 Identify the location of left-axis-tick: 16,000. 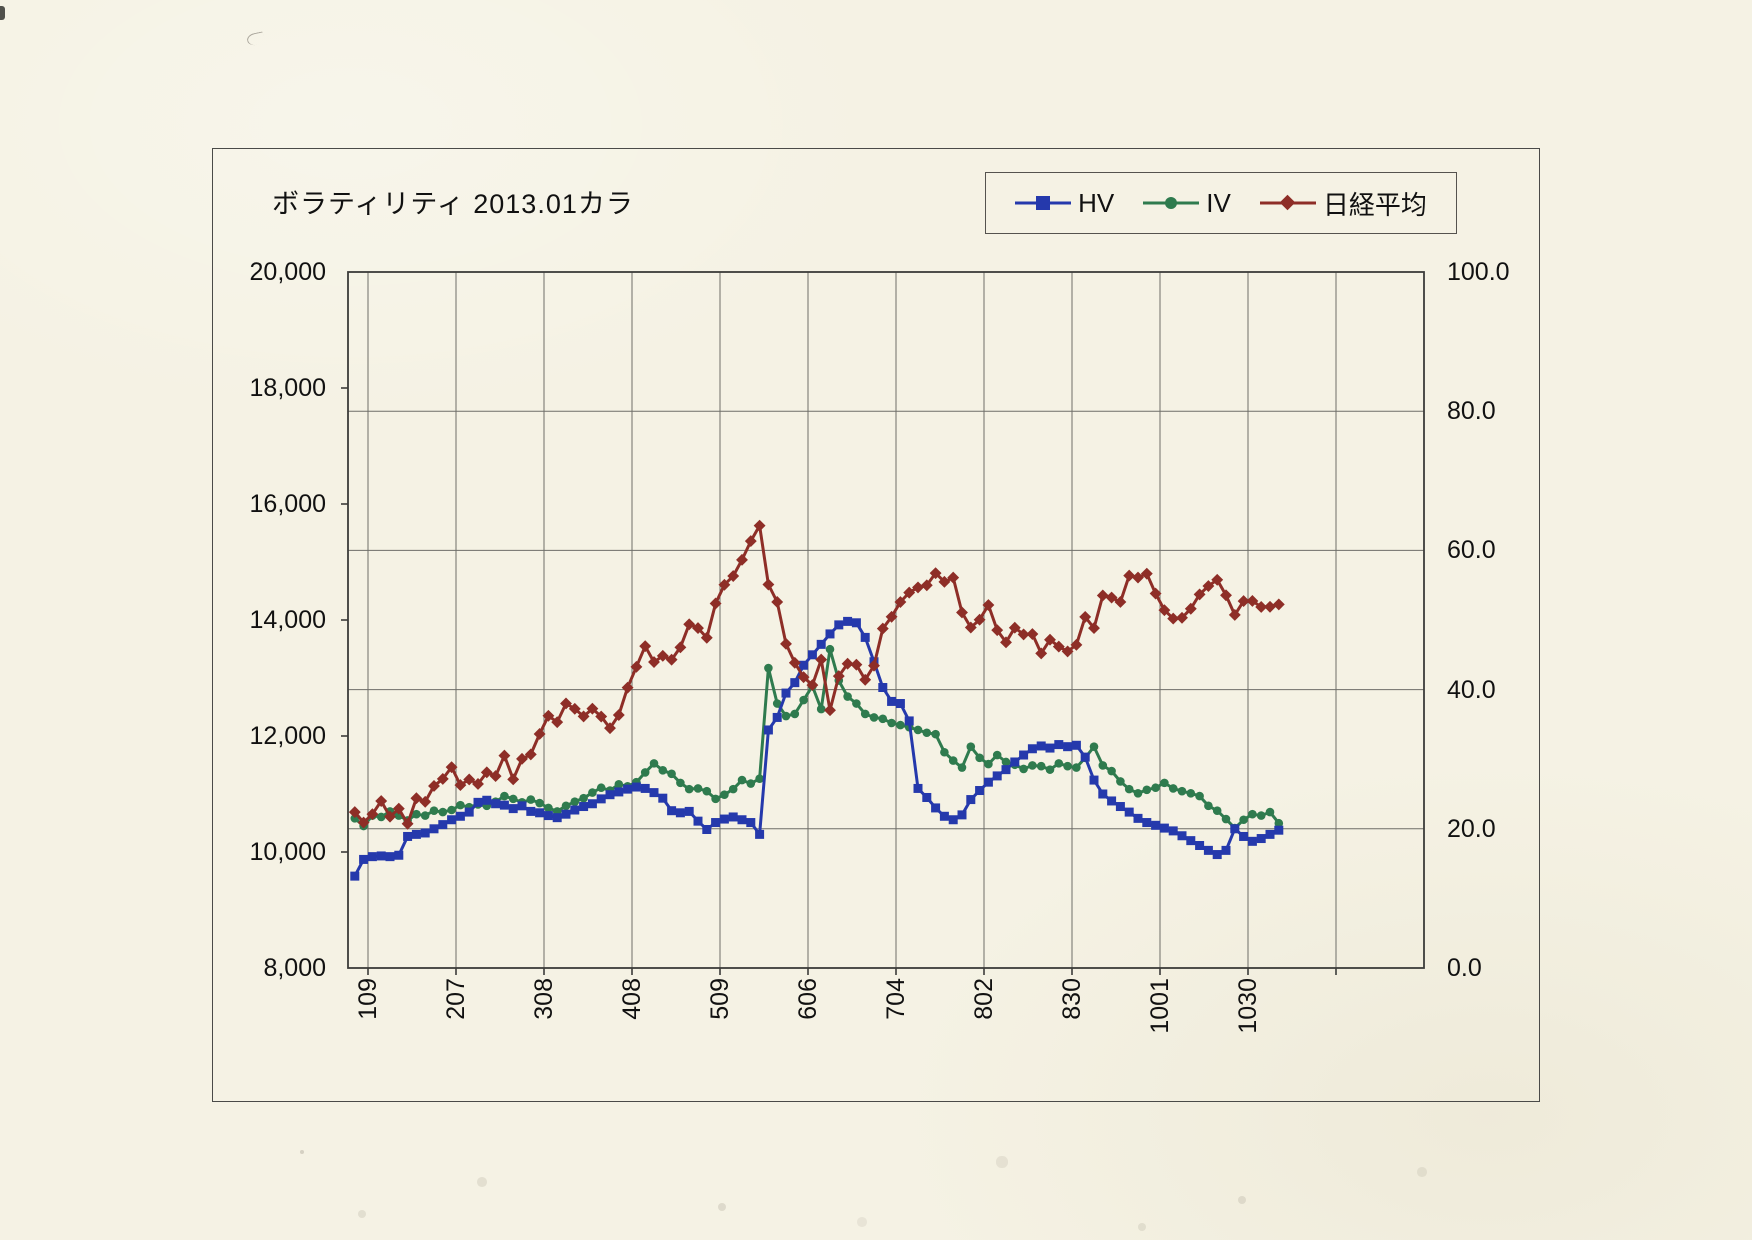
(287, 504).